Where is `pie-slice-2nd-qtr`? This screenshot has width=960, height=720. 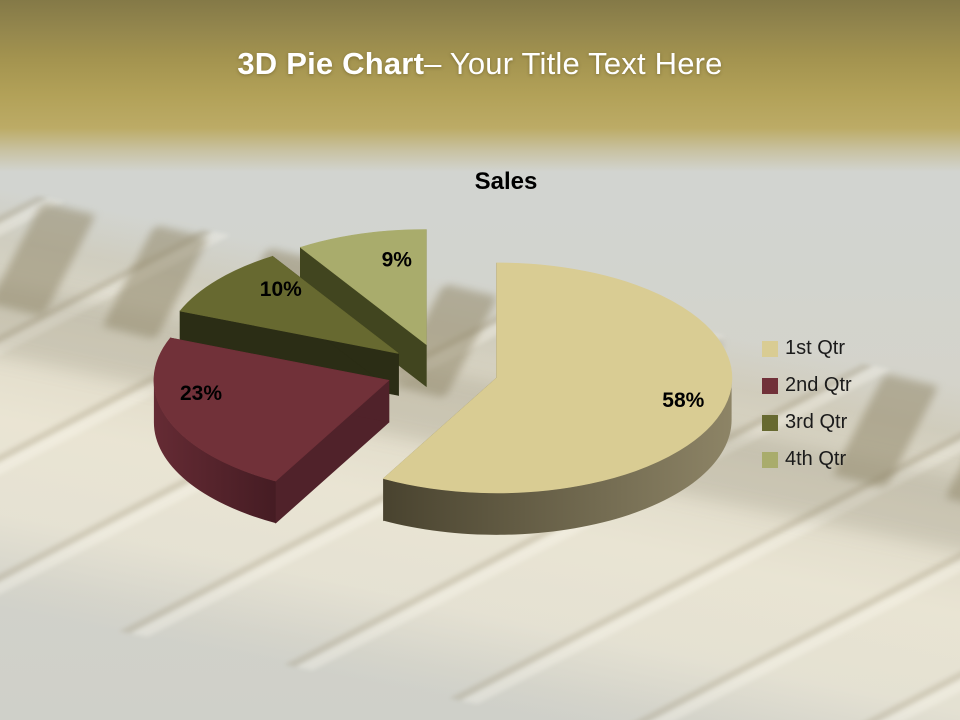 pie-slice-2nd-qtr is located at coordinates (271, 430).